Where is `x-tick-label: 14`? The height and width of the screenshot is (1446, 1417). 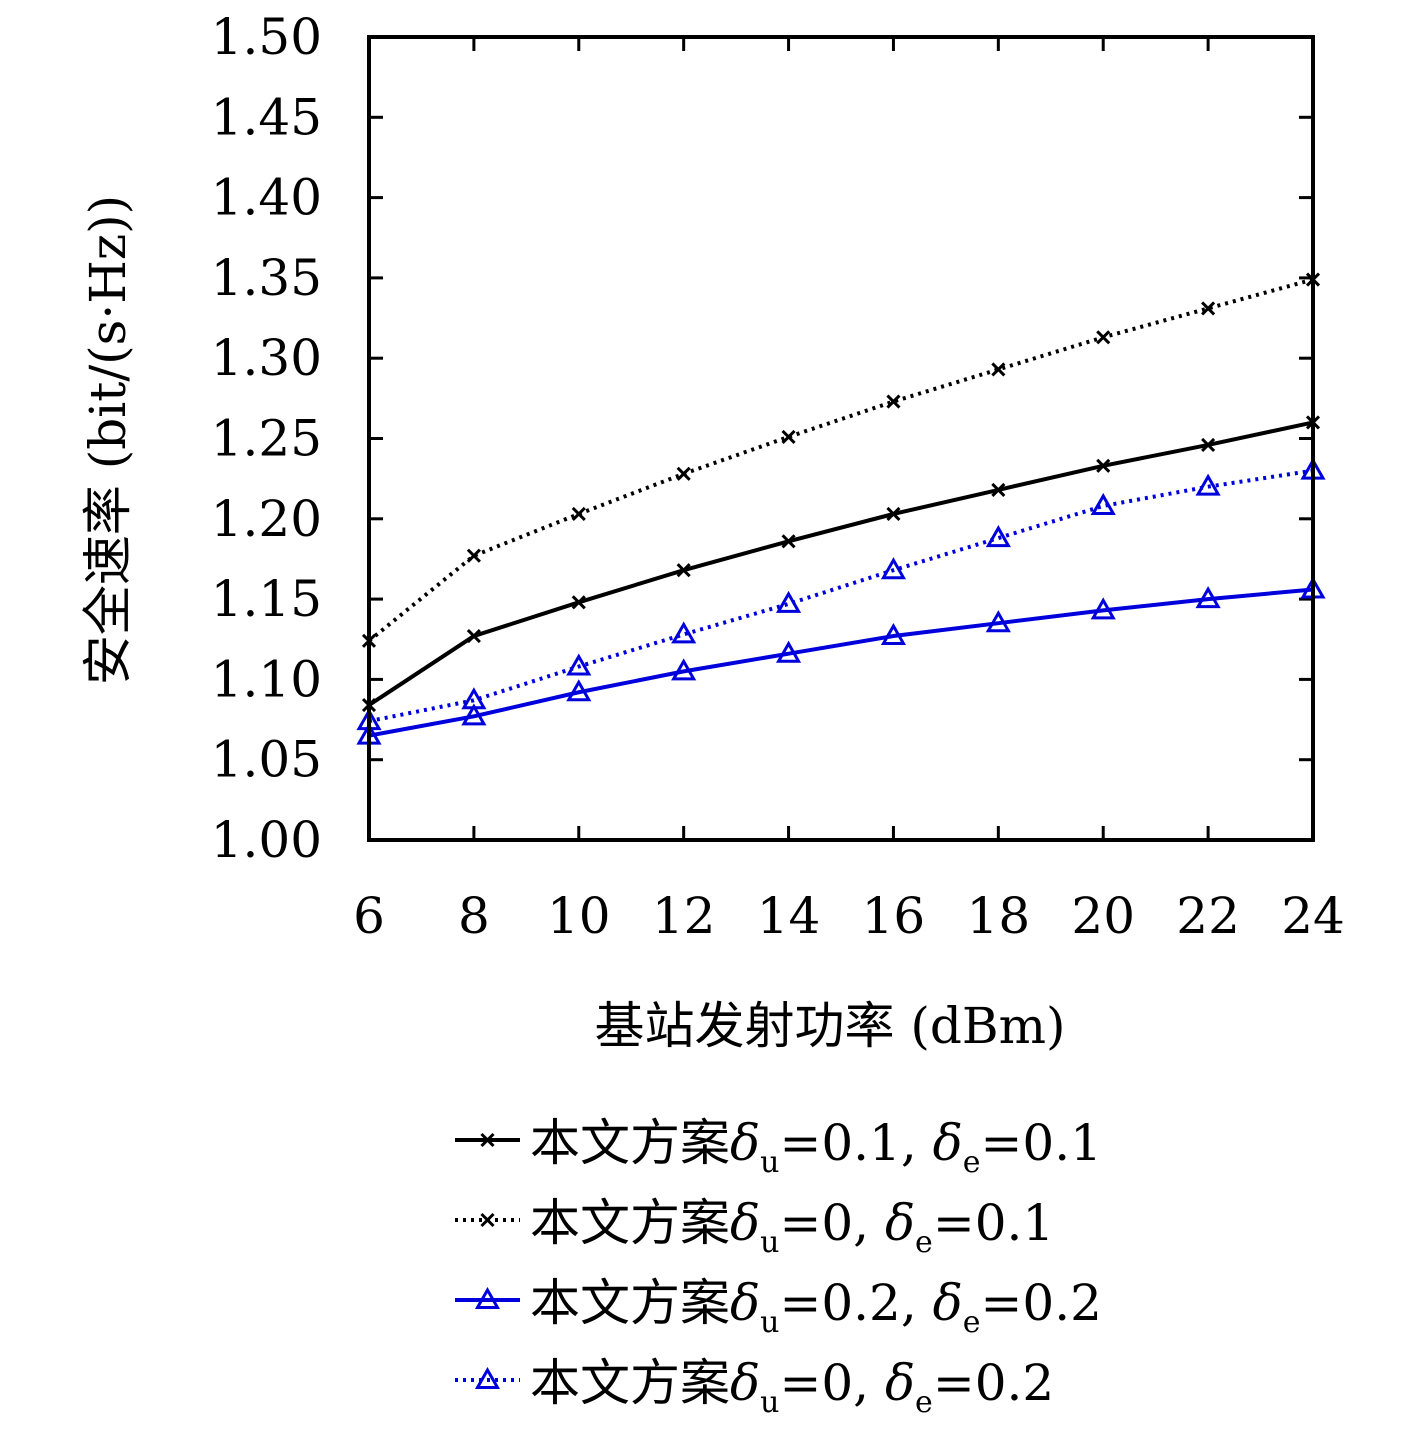
x-tick-label: 14 is located at coordinates (789, 916).